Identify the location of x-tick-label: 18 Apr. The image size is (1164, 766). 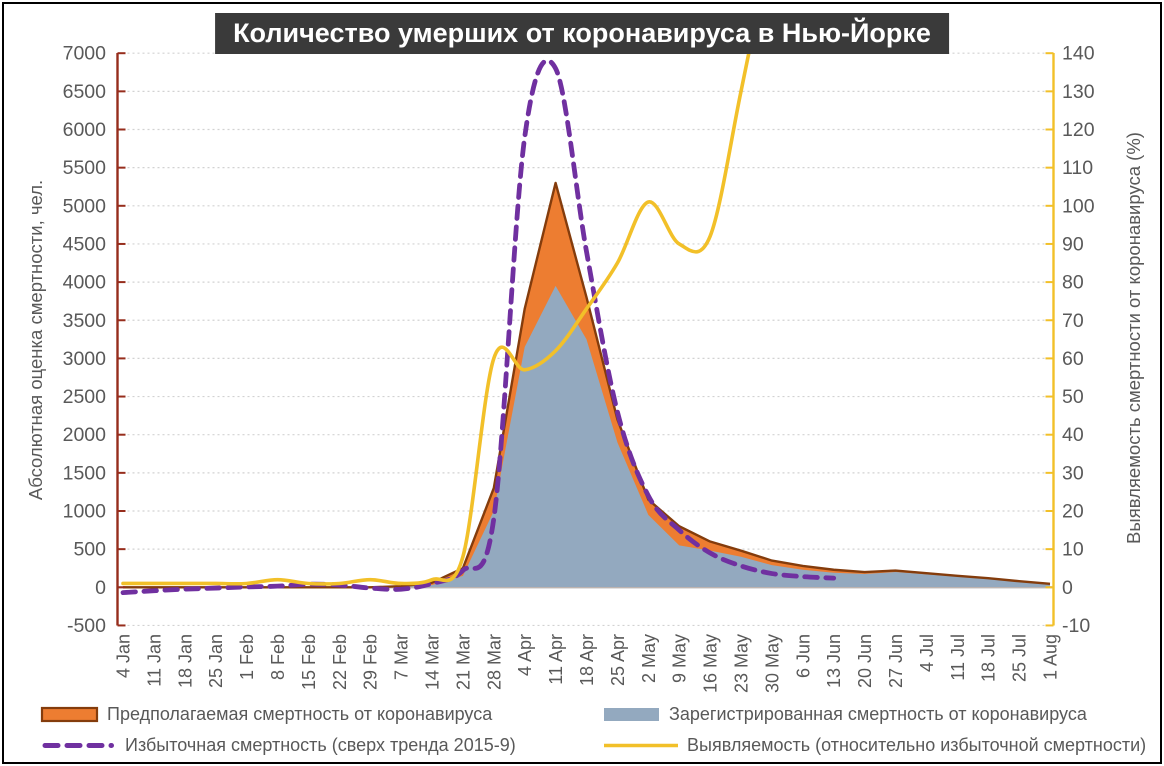
(587, 660).